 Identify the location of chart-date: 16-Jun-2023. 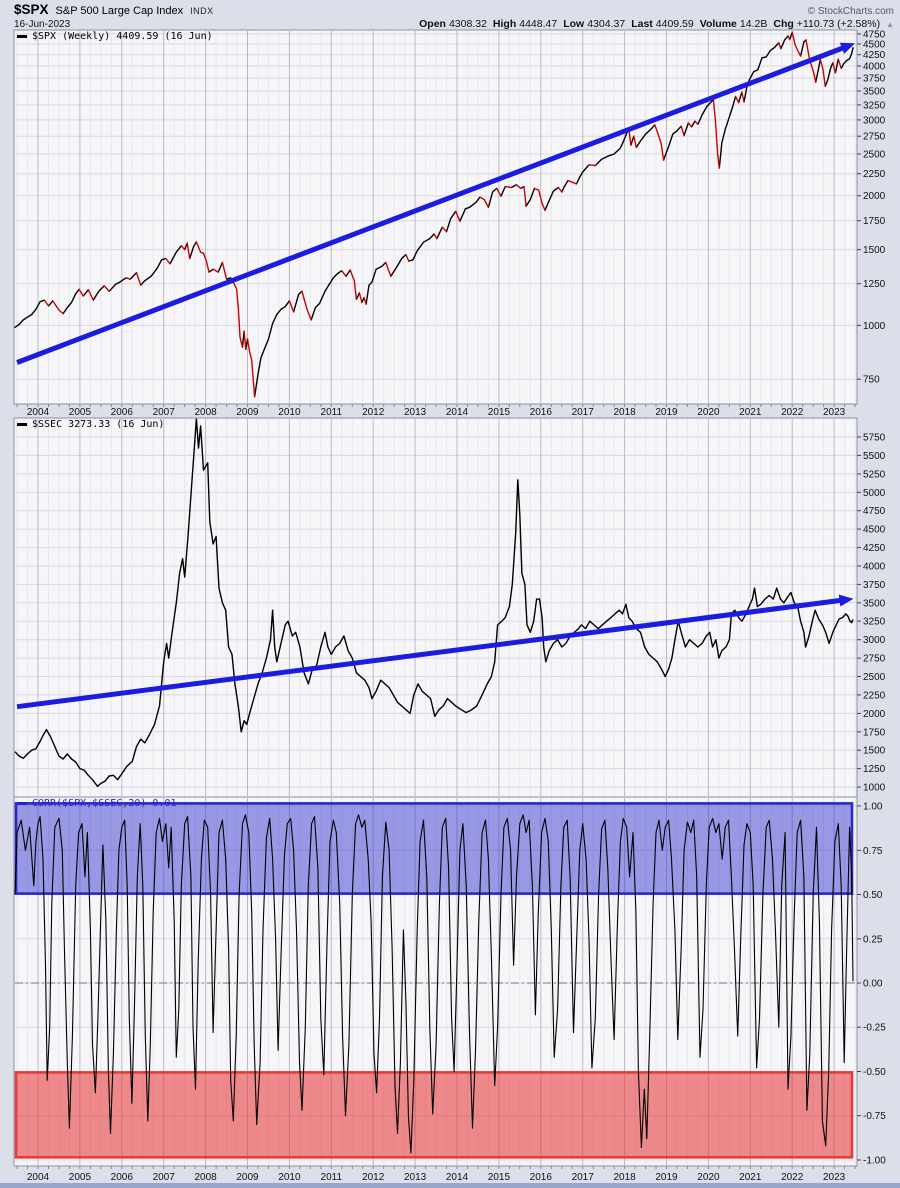
(42, 24).